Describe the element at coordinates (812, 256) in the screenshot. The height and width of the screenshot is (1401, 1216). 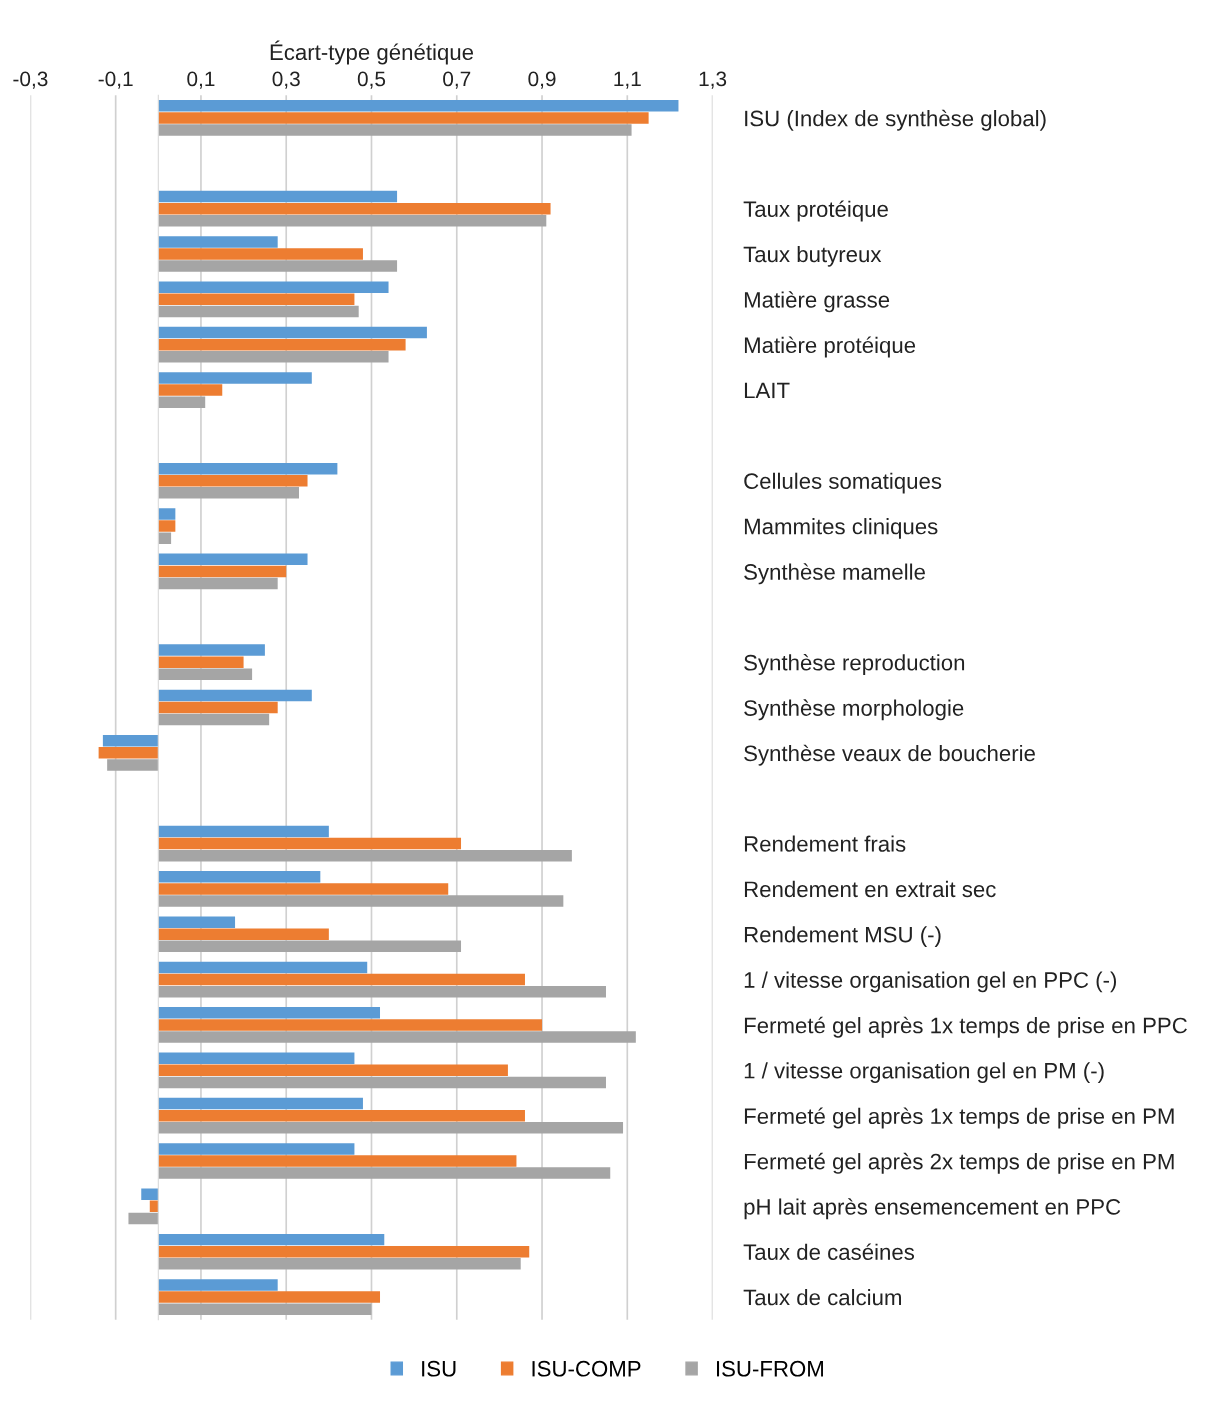
I see `y-tick-label: Taux butyreux` at that location.